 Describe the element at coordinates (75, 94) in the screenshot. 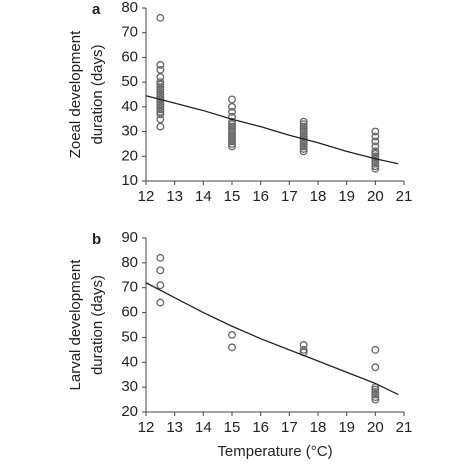

I see `y-axis-label: Zoeal development` at that location.